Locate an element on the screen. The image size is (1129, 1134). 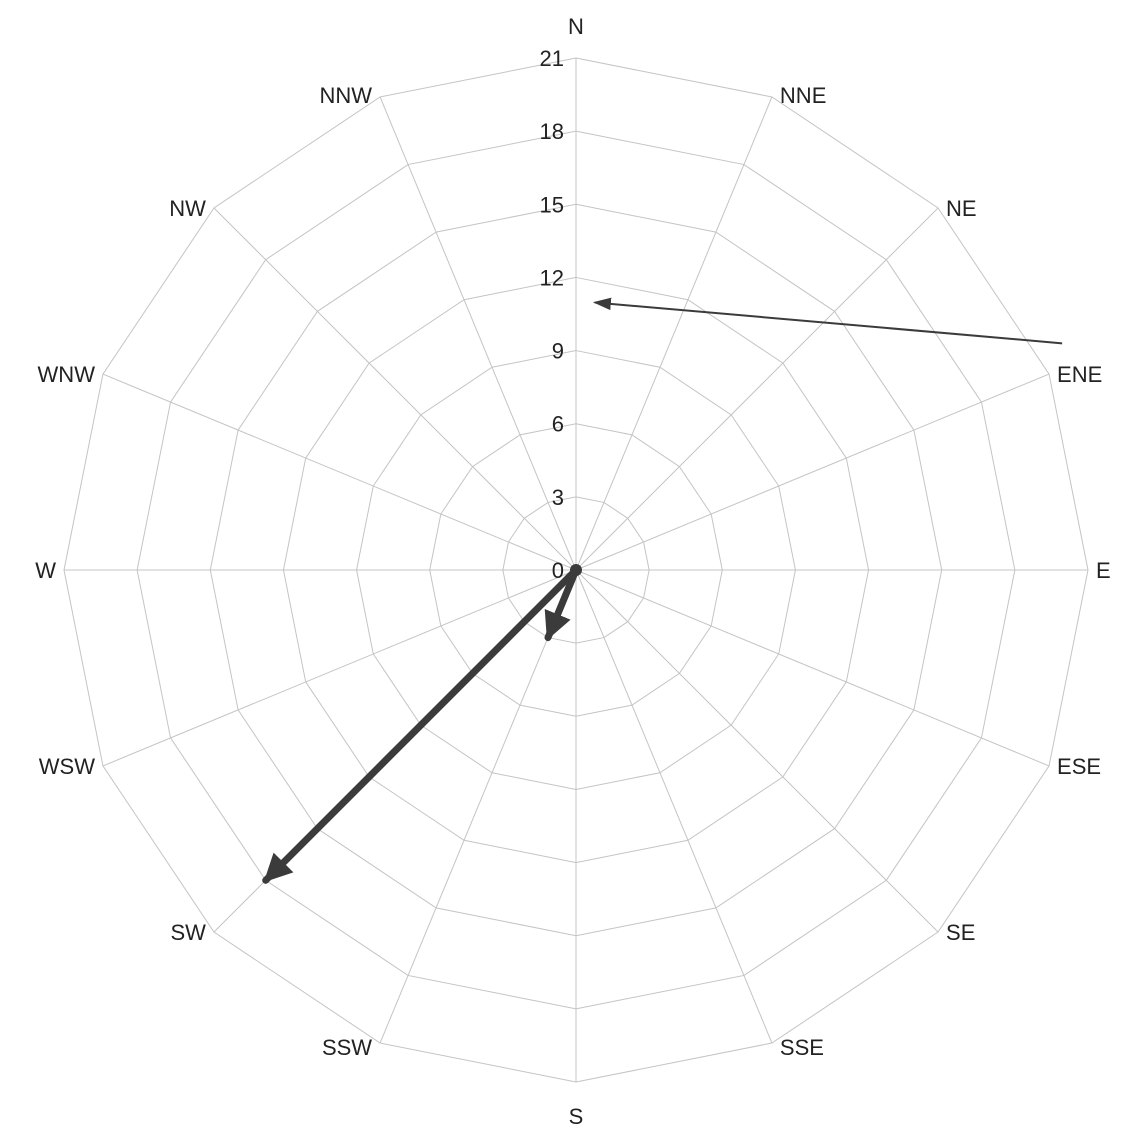
direction-label-e: E is located at coordinates (1103, 570).